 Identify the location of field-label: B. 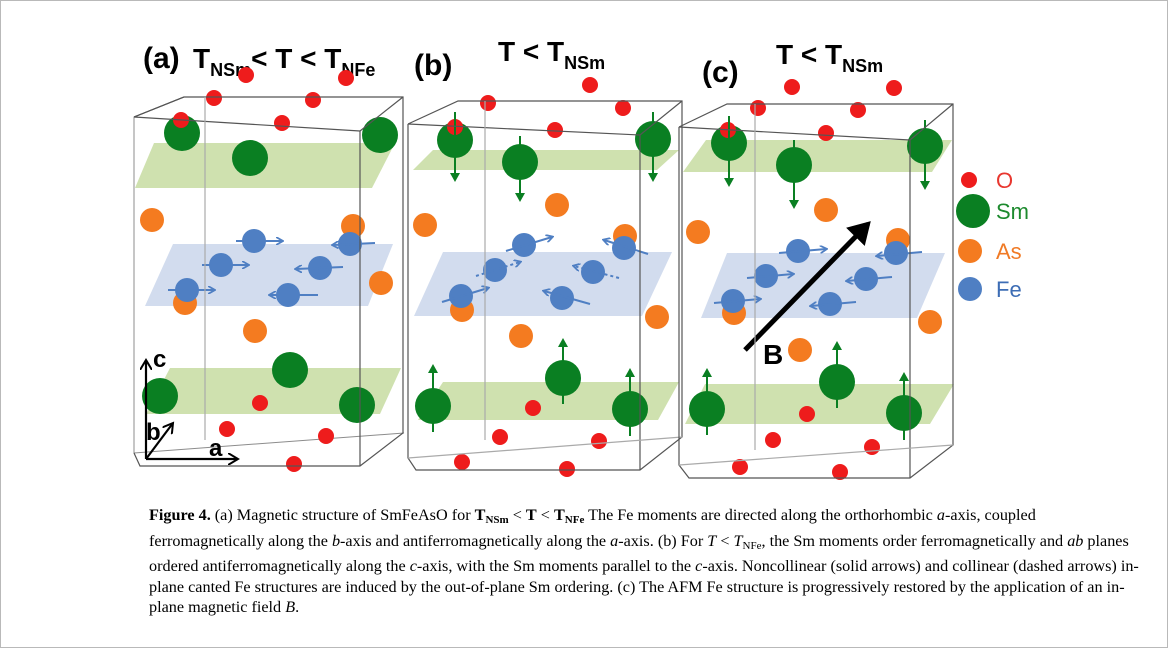
(773, 354).